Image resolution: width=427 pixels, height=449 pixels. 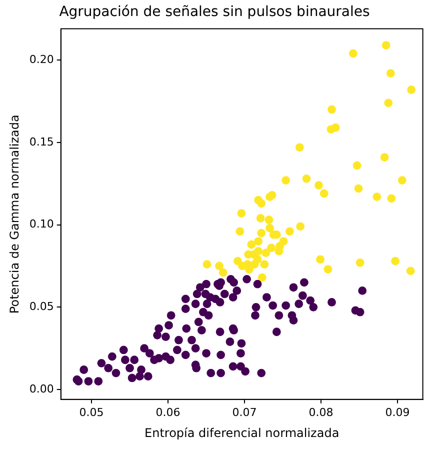 What do you see at coordinates (244, 412) in the screenshot?
I see `x-tick-label: 0.07` at bounding box center [244, 412].